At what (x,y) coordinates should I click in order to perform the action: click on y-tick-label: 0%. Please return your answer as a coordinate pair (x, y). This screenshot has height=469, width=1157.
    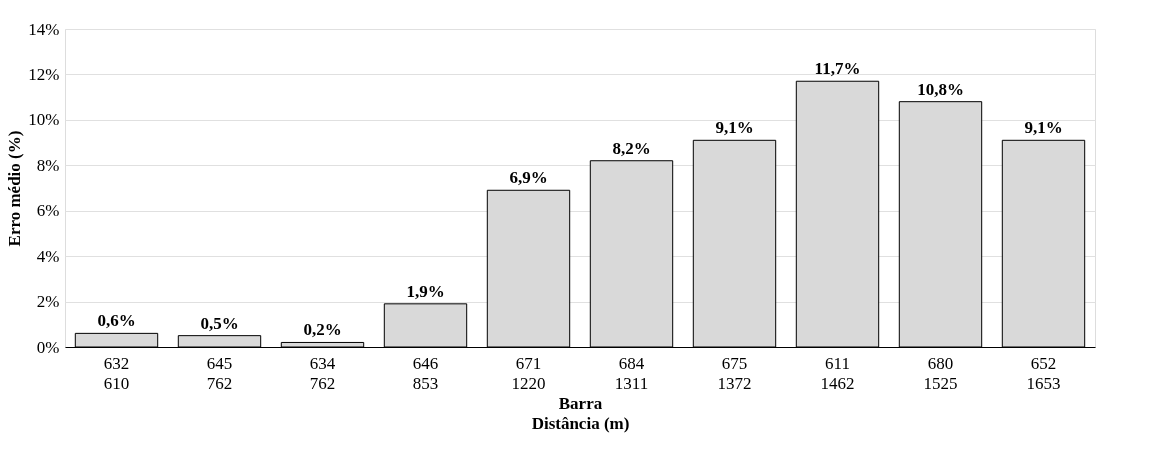
    Looking at the image, I should click on (48, 347).